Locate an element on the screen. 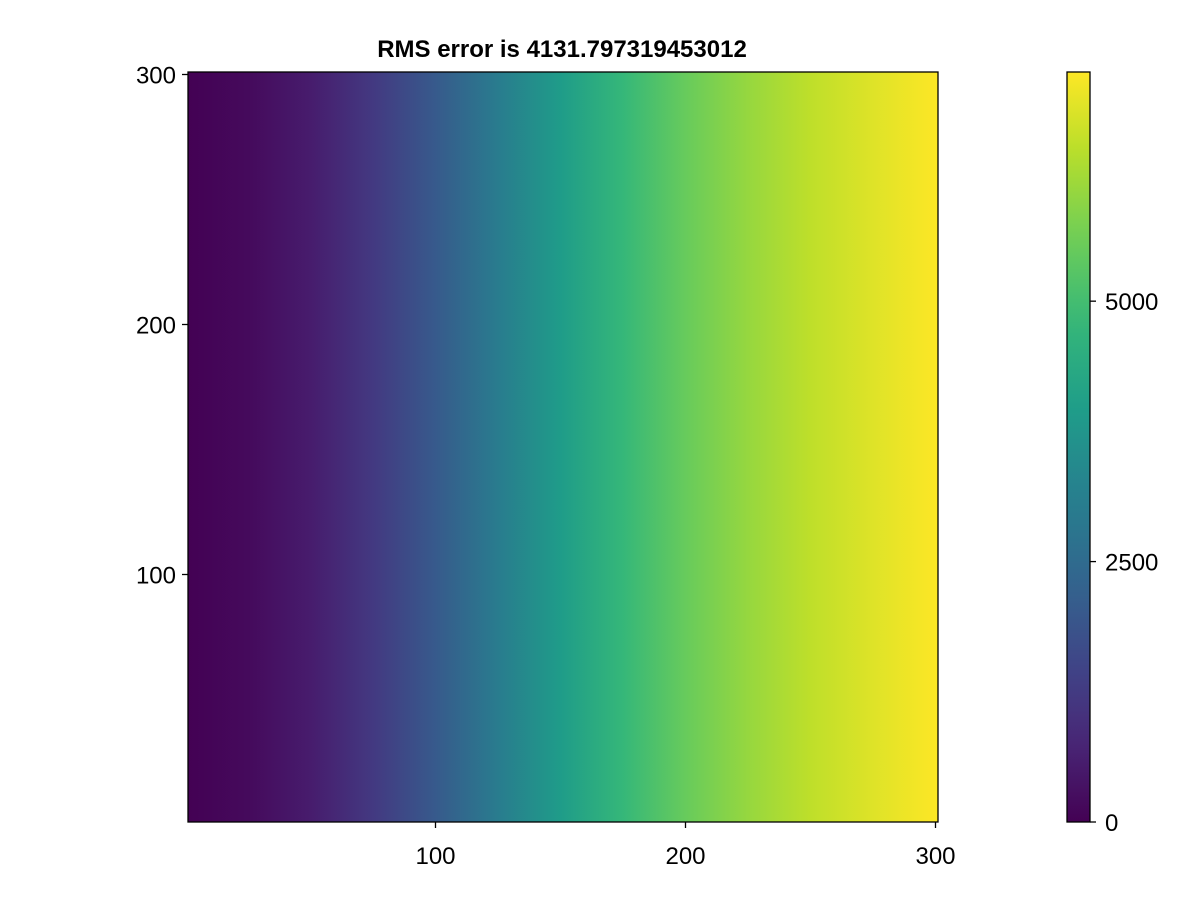 The height and width of the screenshot is (905, 1200). x-axis-ticks: 100 200 300 is located at coordinates (685, 846).